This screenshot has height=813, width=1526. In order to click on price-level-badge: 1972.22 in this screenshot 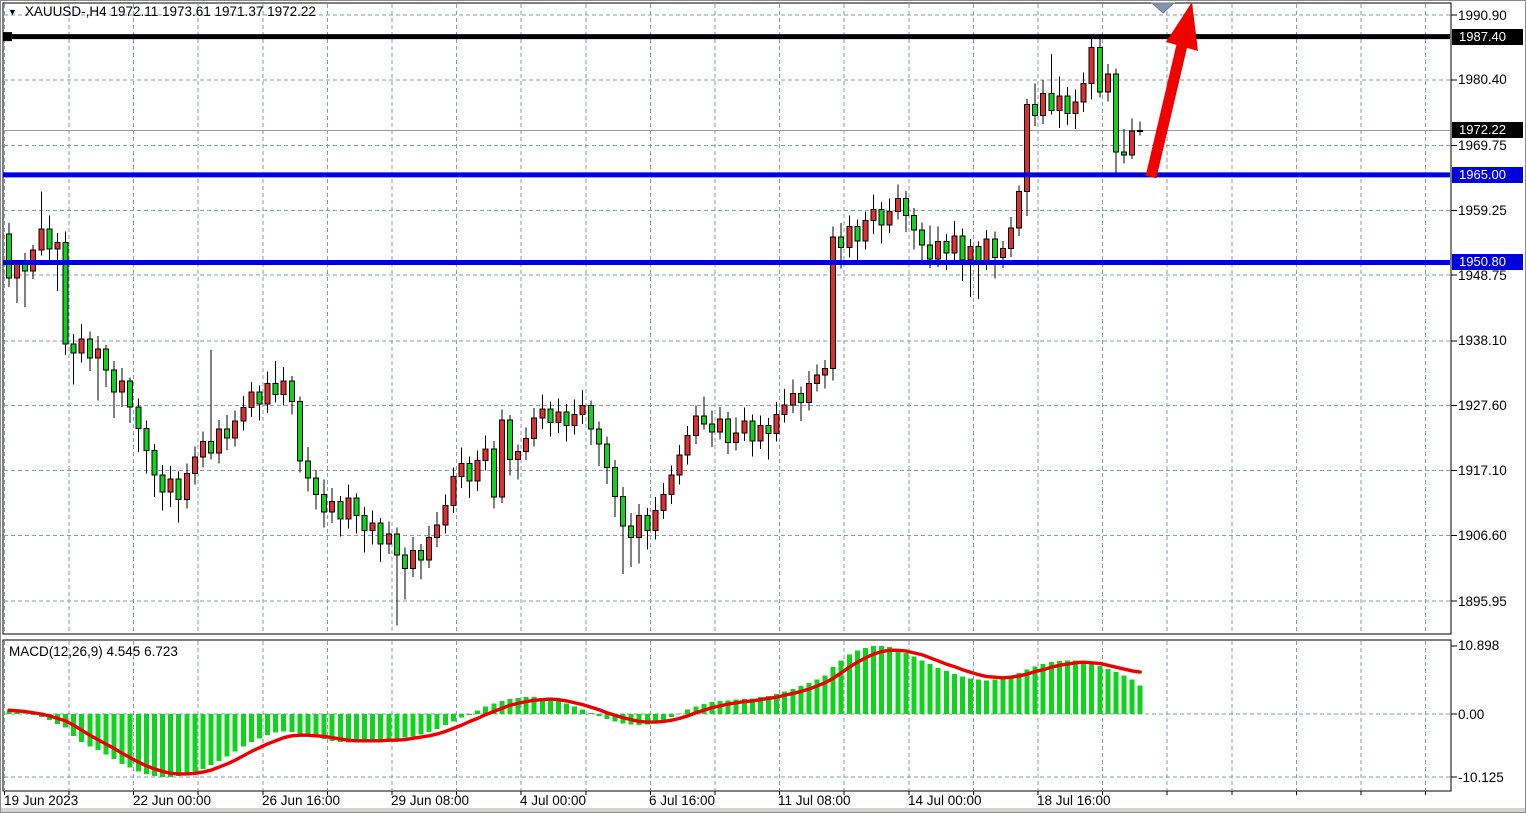, I will do `click(1487, 130)`.